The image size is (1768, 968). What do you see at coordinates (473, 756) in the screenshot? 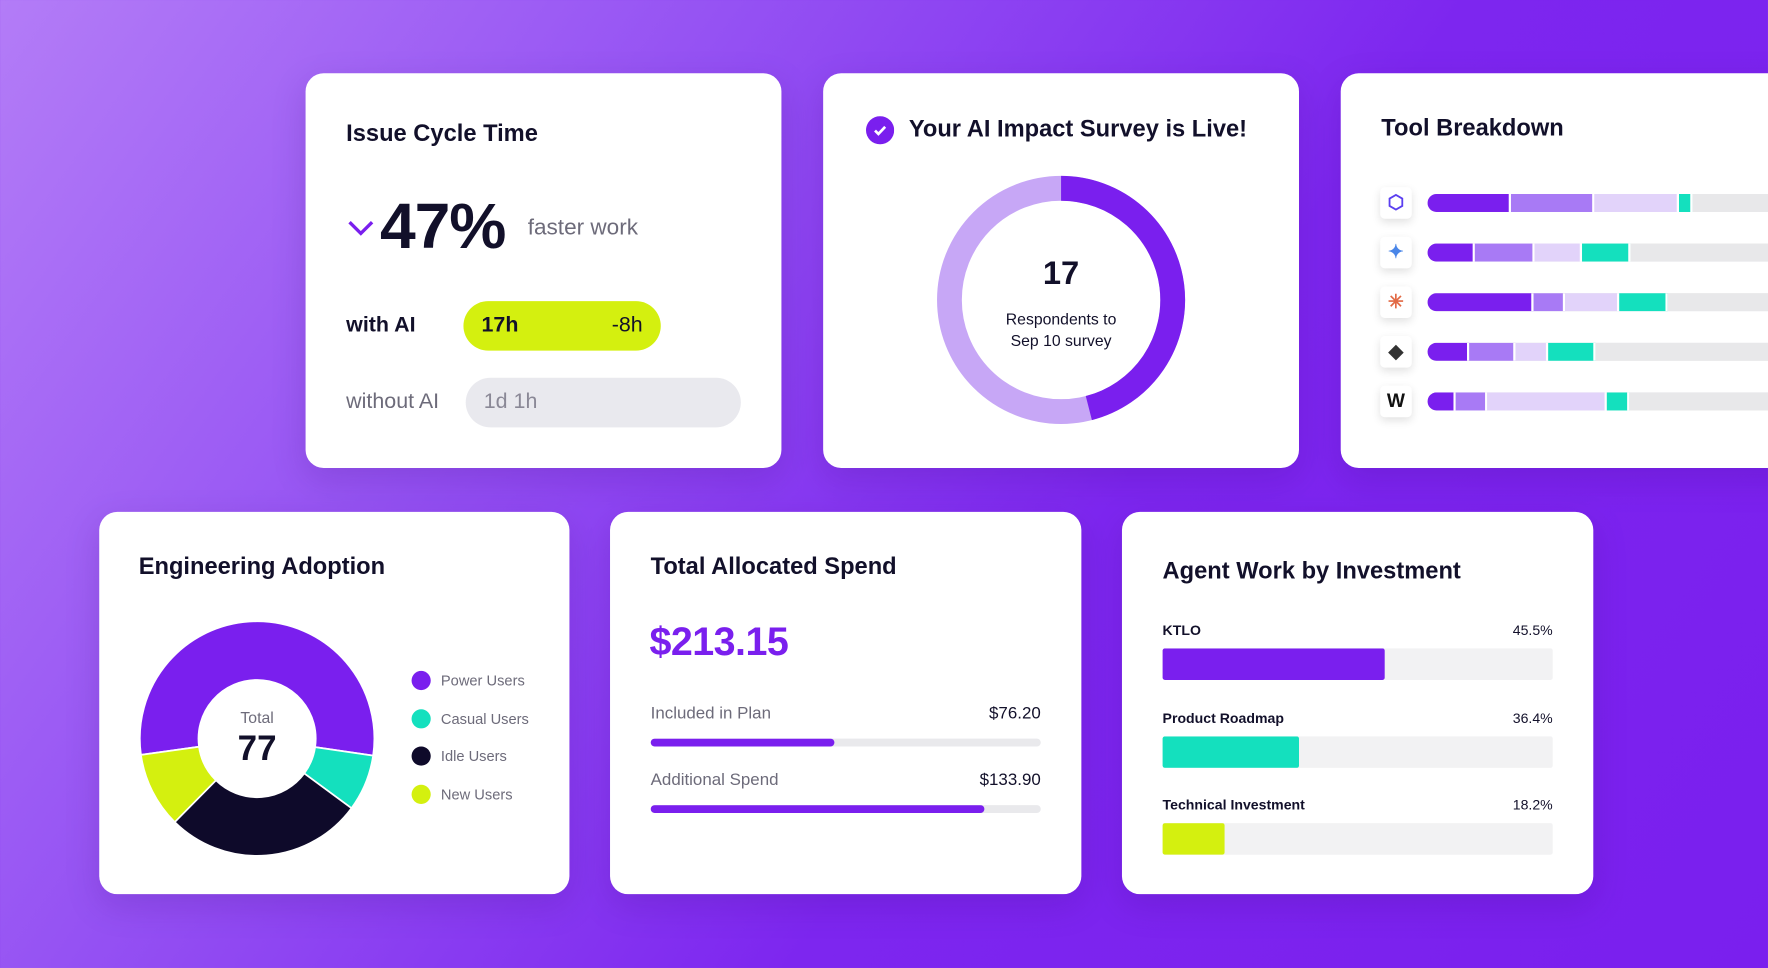
I see `legend-label: Idle Users` at bounding box center [473, 756].